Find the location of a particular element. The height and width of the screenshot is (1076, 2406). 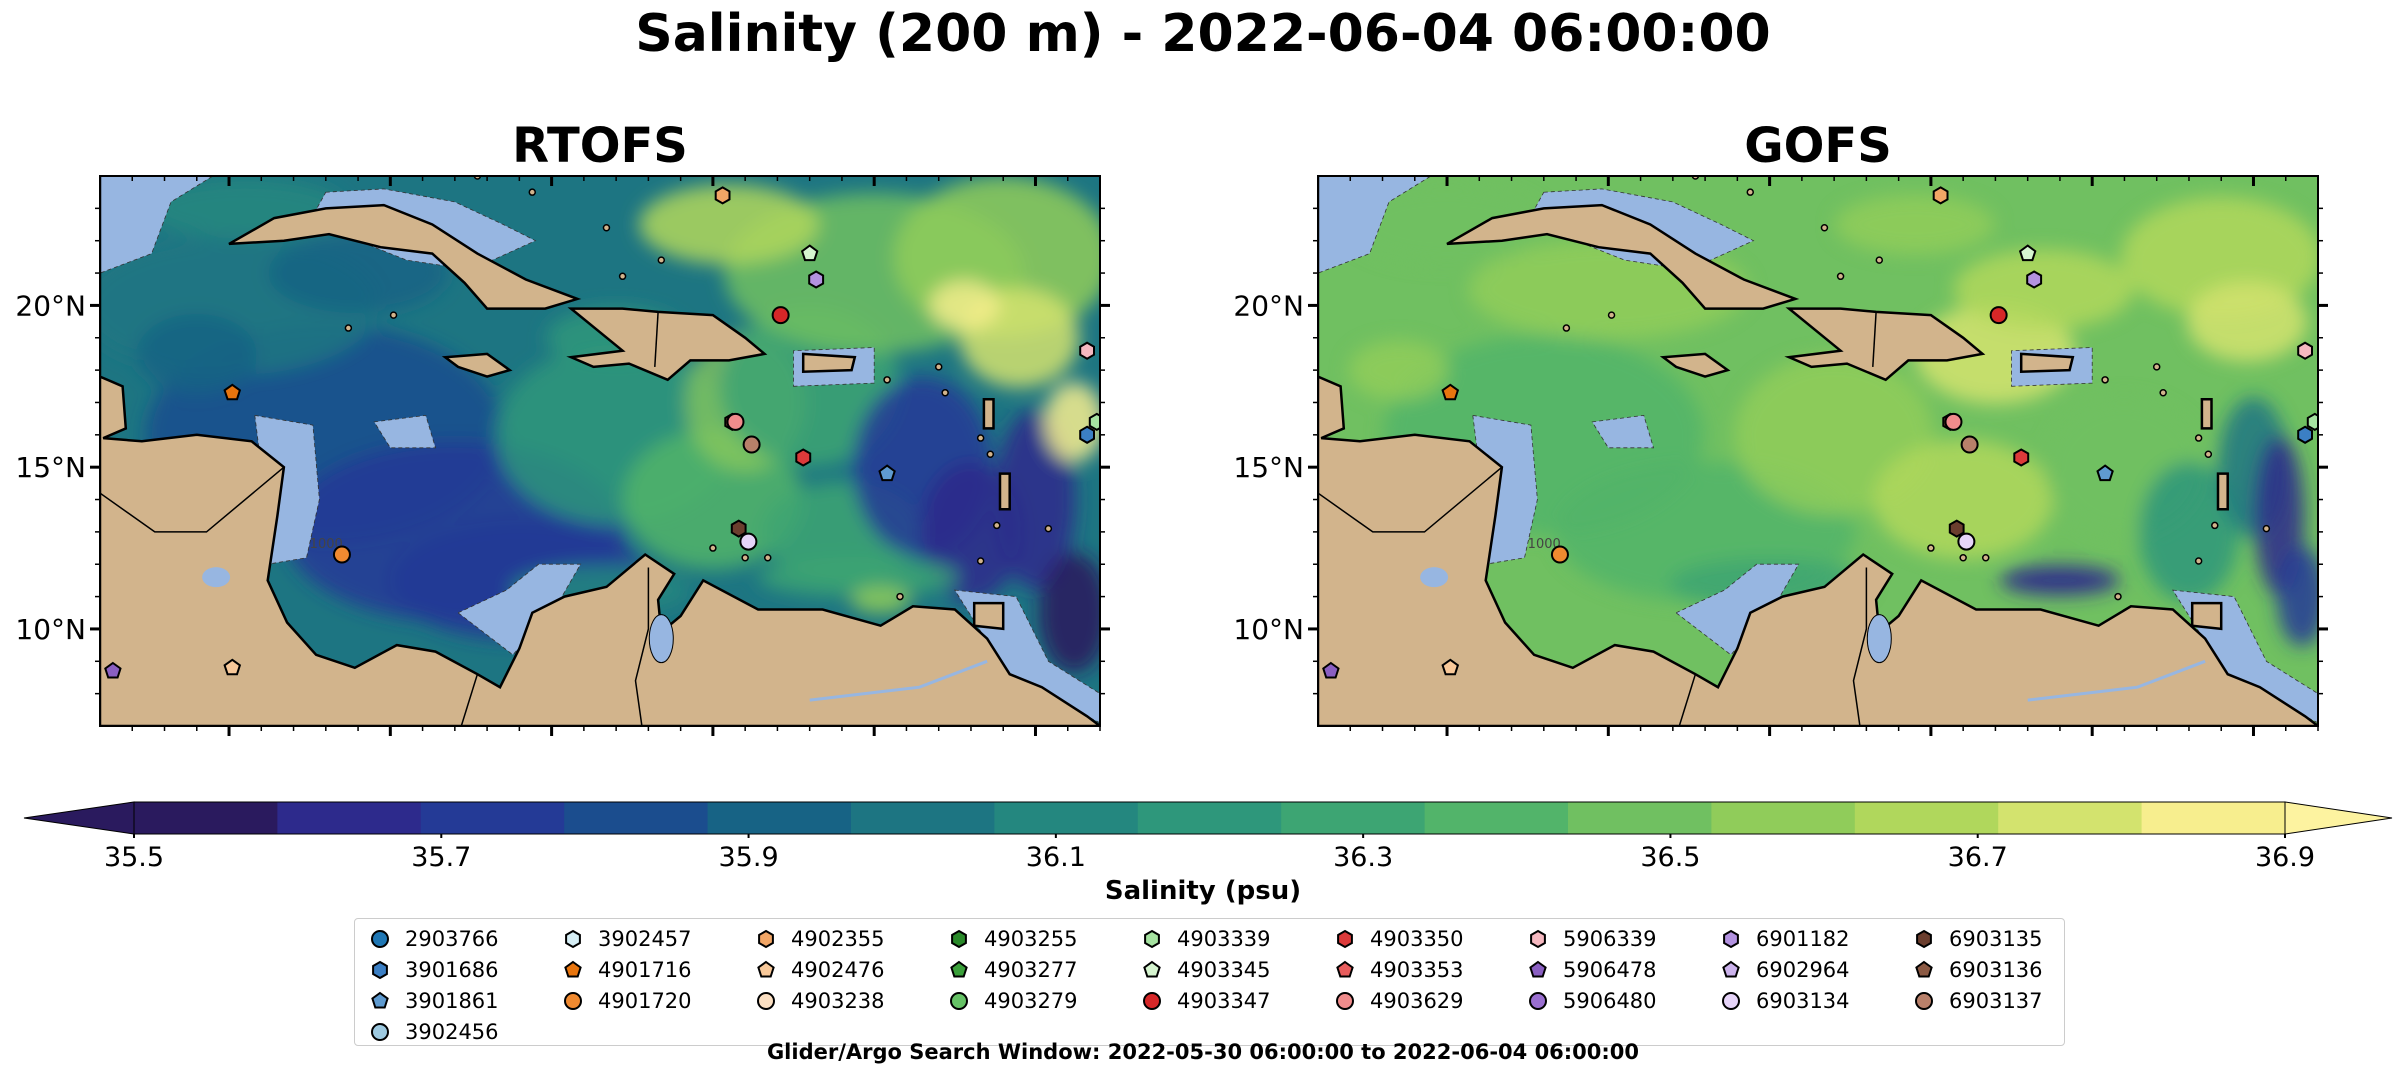

colorbar-tick-label: 36.9 is located at coordinates (2285, 857).